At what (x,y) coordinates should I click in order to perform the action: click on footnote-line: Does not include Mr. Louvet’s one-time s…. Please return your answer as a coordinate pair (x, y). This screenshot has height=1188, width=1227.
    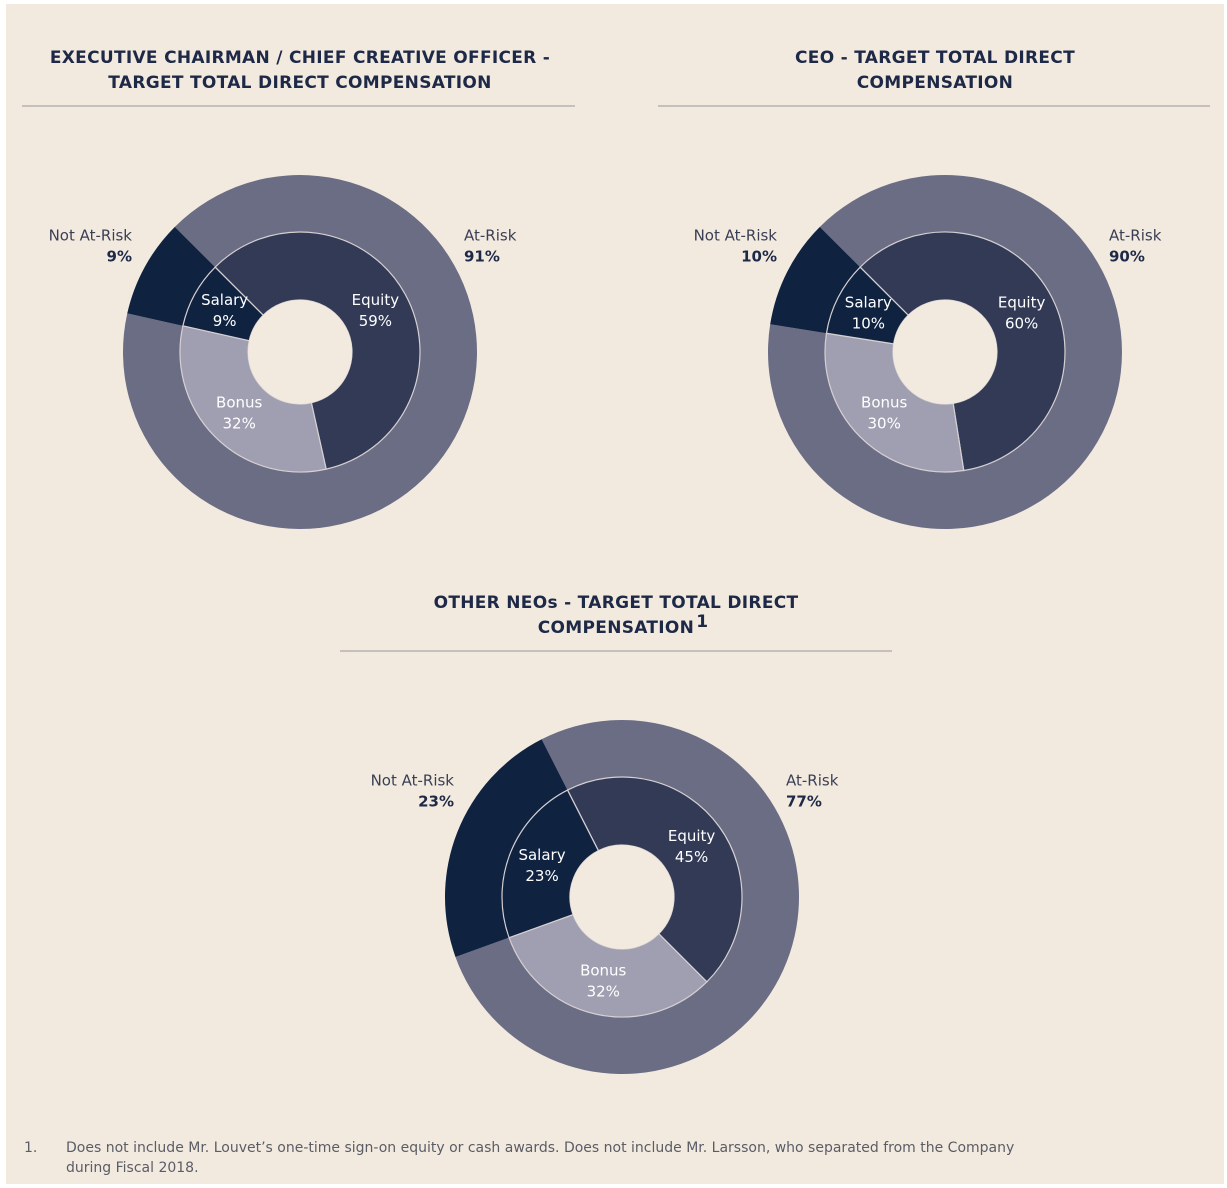
    Looking at the image, I should click on (540, 1148).